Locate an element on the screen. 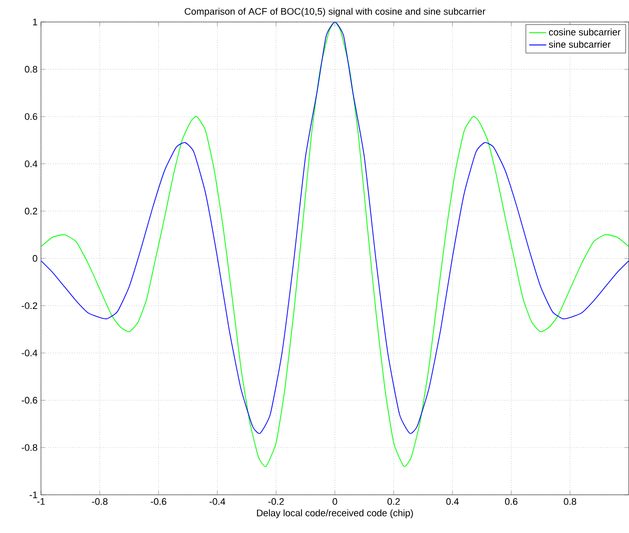 The height and width of the screenshot is (533, 629). x-axis-title: Delay local code/received code (chip) is located at coordinates (335, 513).